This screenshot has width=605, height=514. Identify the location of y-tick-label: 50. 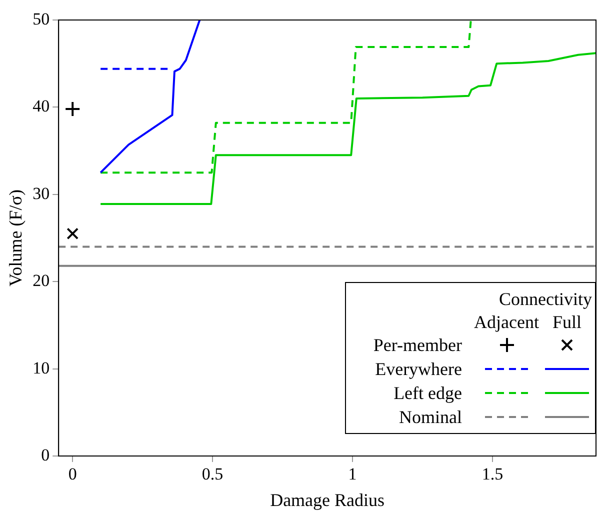
(41, 18).